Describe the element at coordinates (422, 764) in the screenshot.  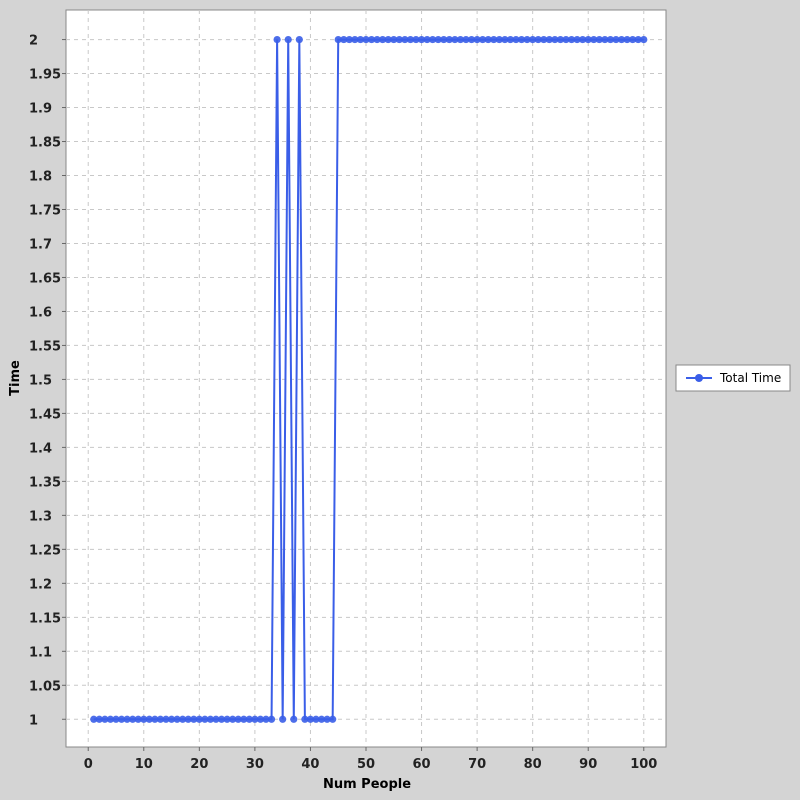
I see `x-tick-label: 60` at that location.